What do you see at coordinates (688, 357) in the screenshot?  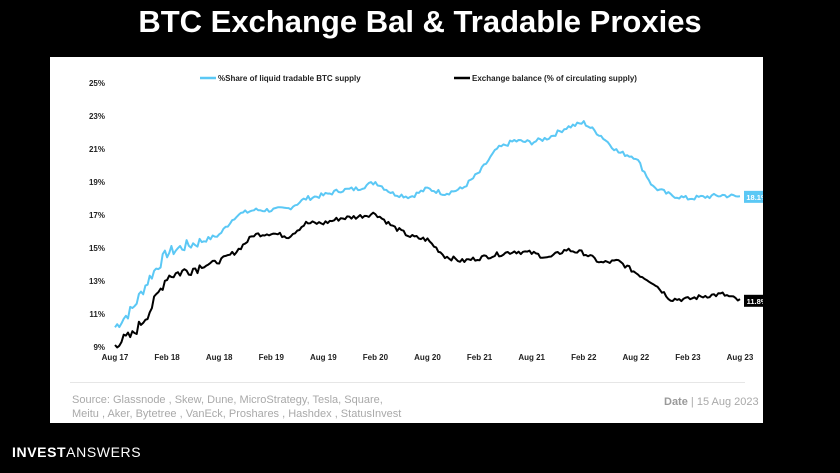 I see `x-tick-label-11: Feb 23` at bounding box center [688, 357].